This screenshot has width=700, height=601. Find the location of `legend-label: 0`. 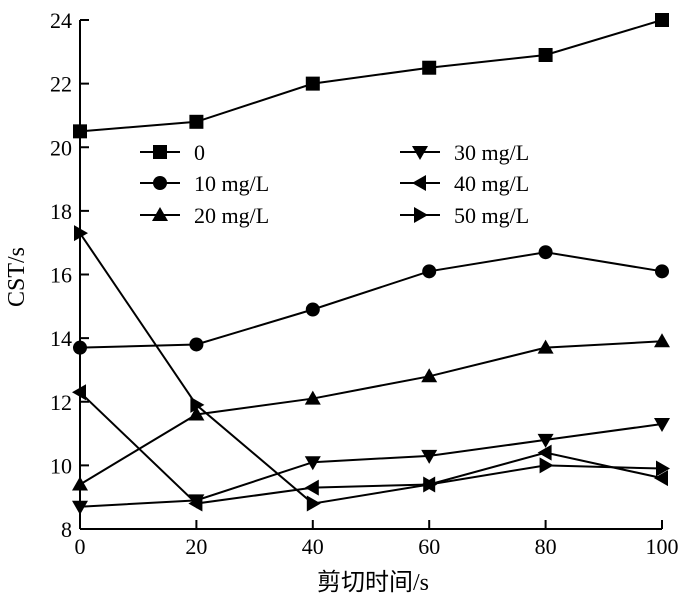

legend-label: 0 is located at coordinates (199, 152).